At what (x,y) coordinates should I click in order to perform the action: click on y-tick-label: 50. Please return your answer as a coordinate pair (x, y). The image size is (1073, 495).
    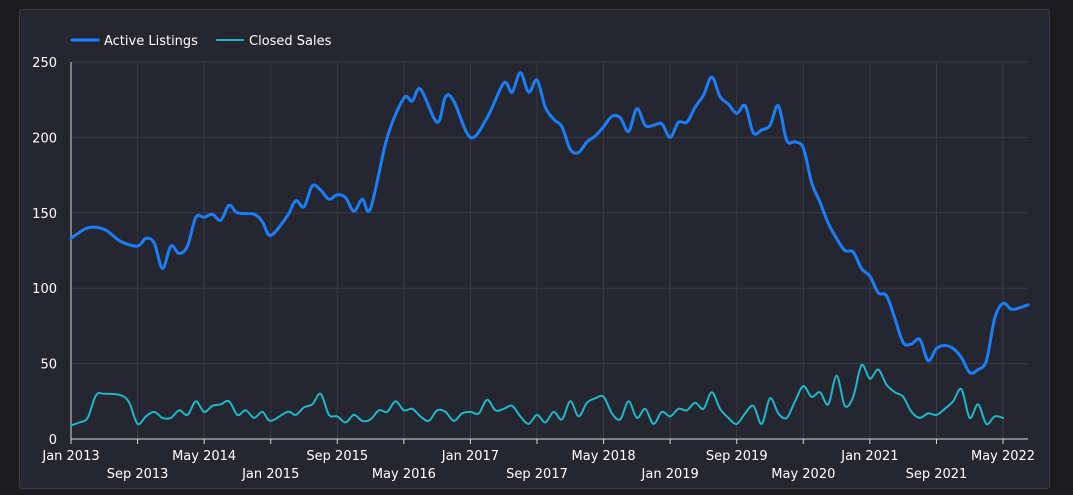
    Looking at the image, I should click on (48, 365).